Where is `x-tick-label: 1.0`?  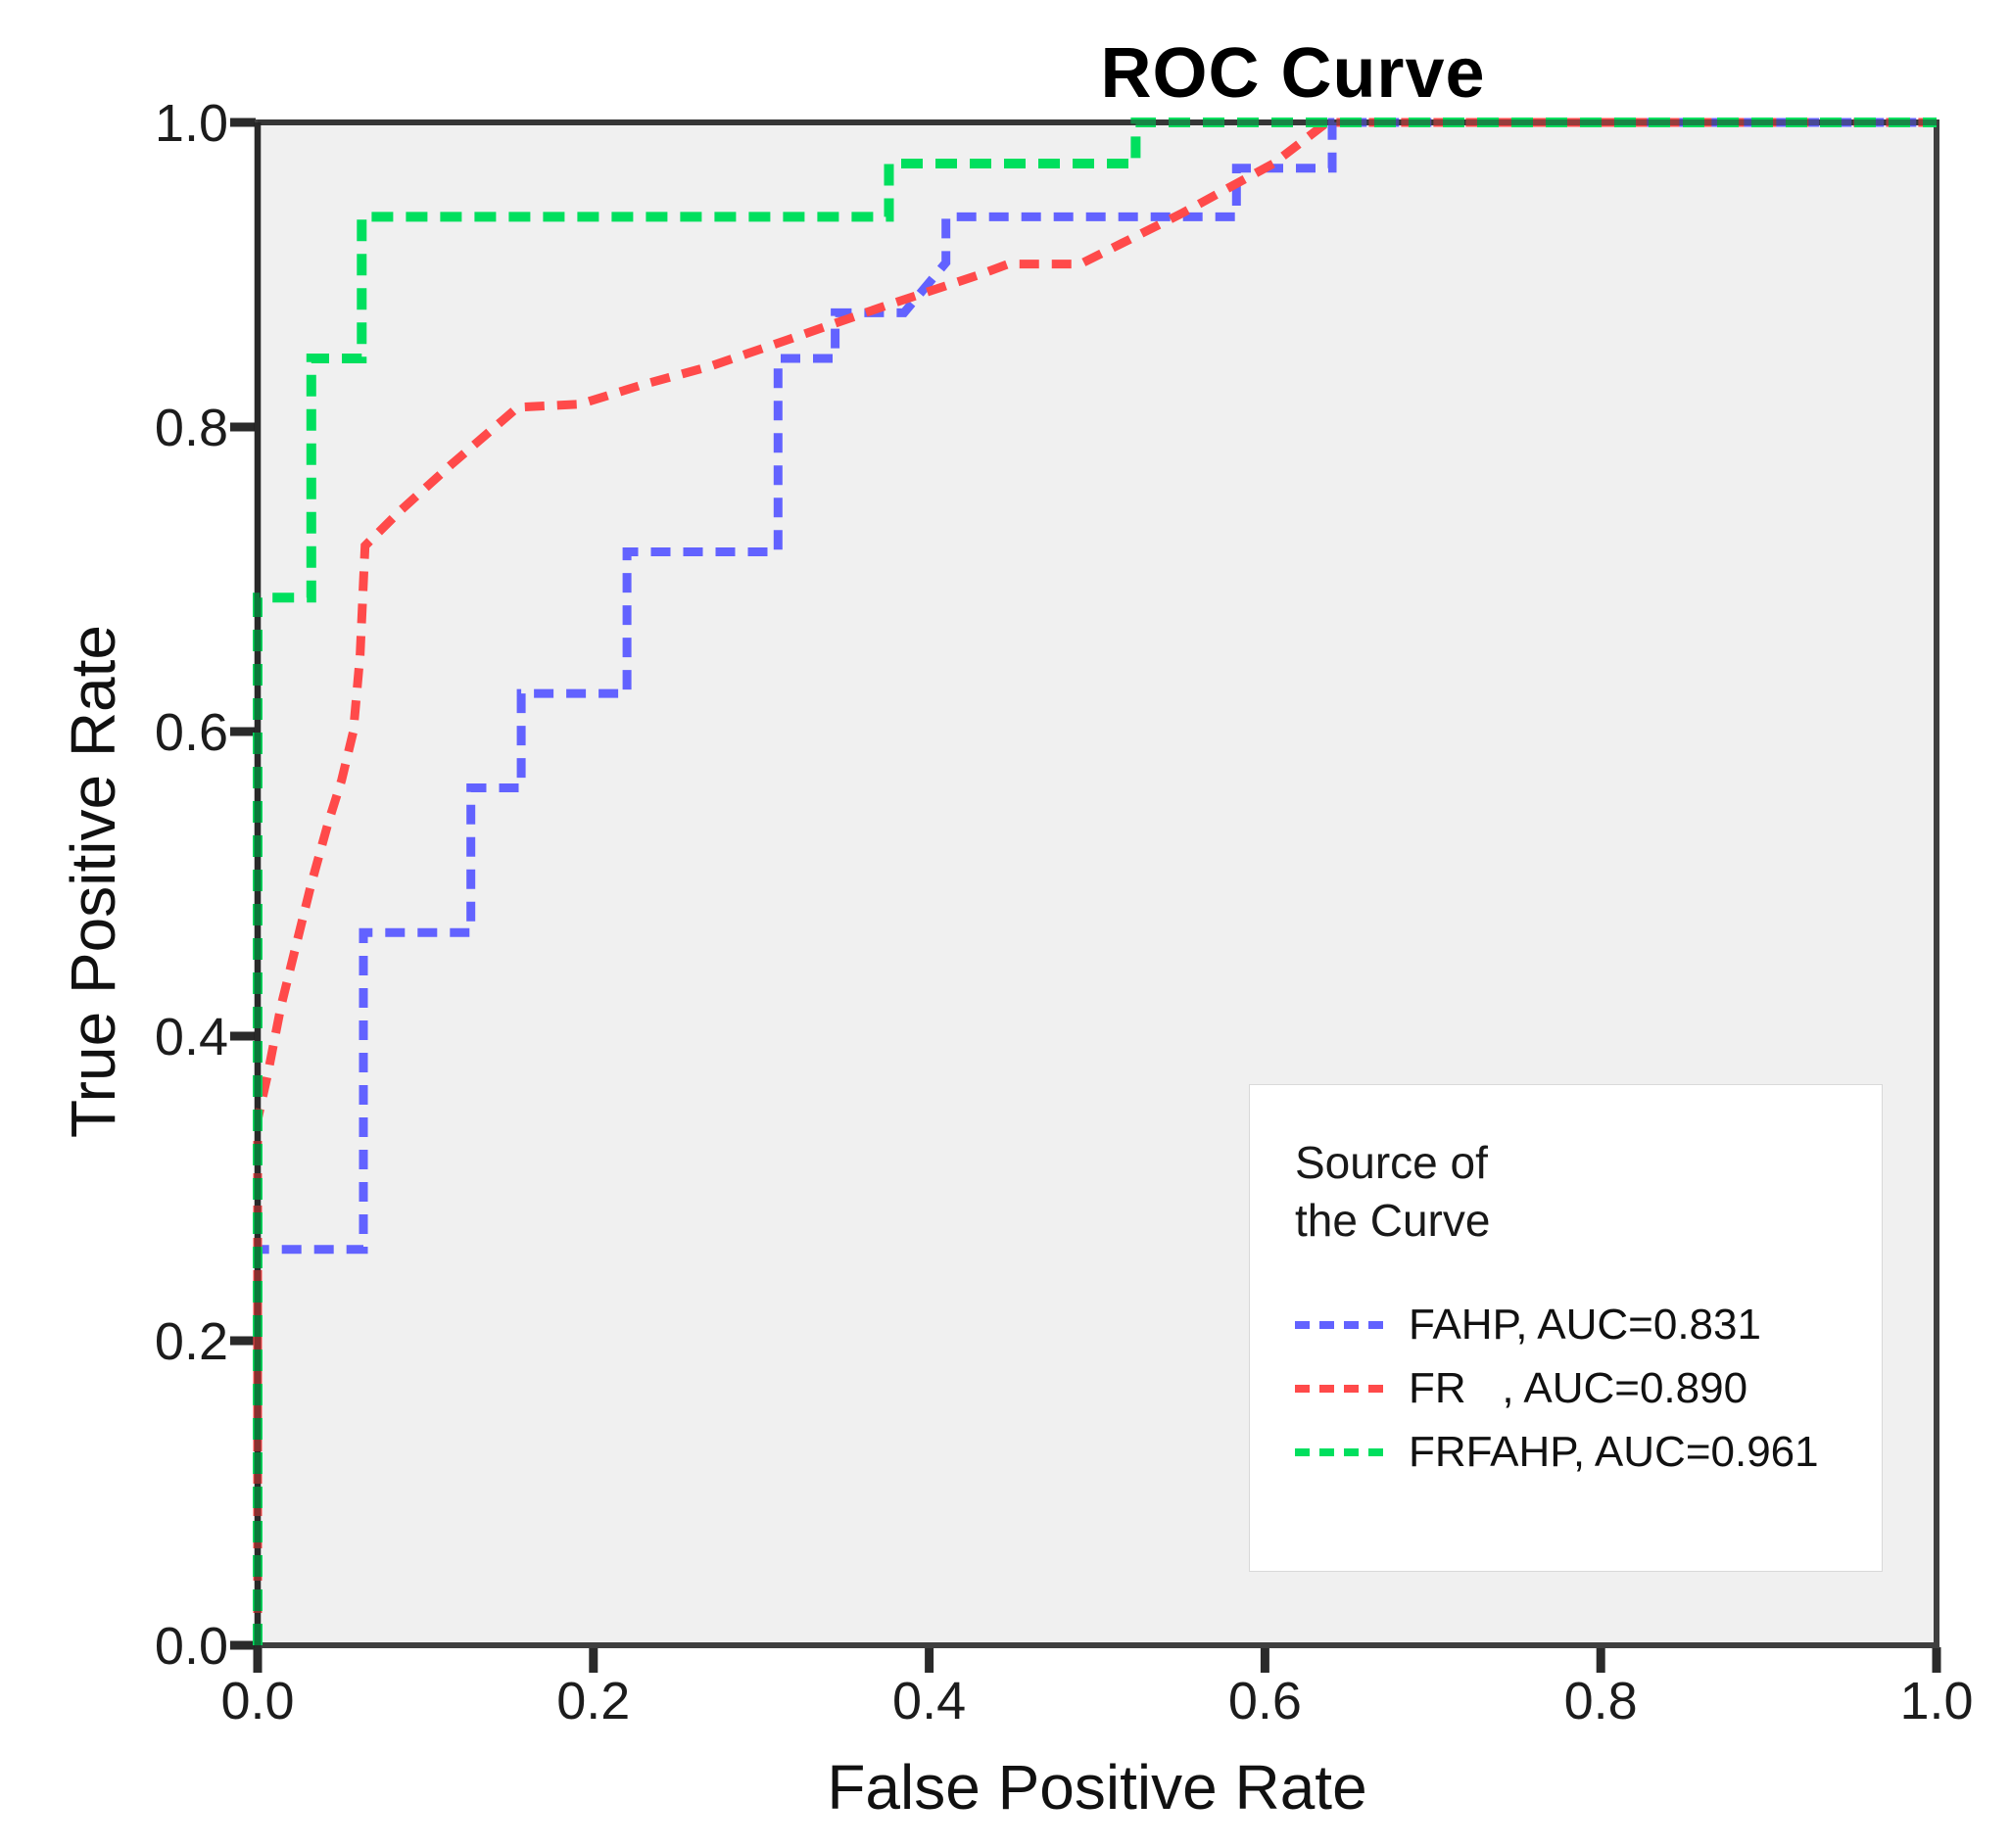
x-tick-label: 1.0 is located at coordinates (1937, 1701).